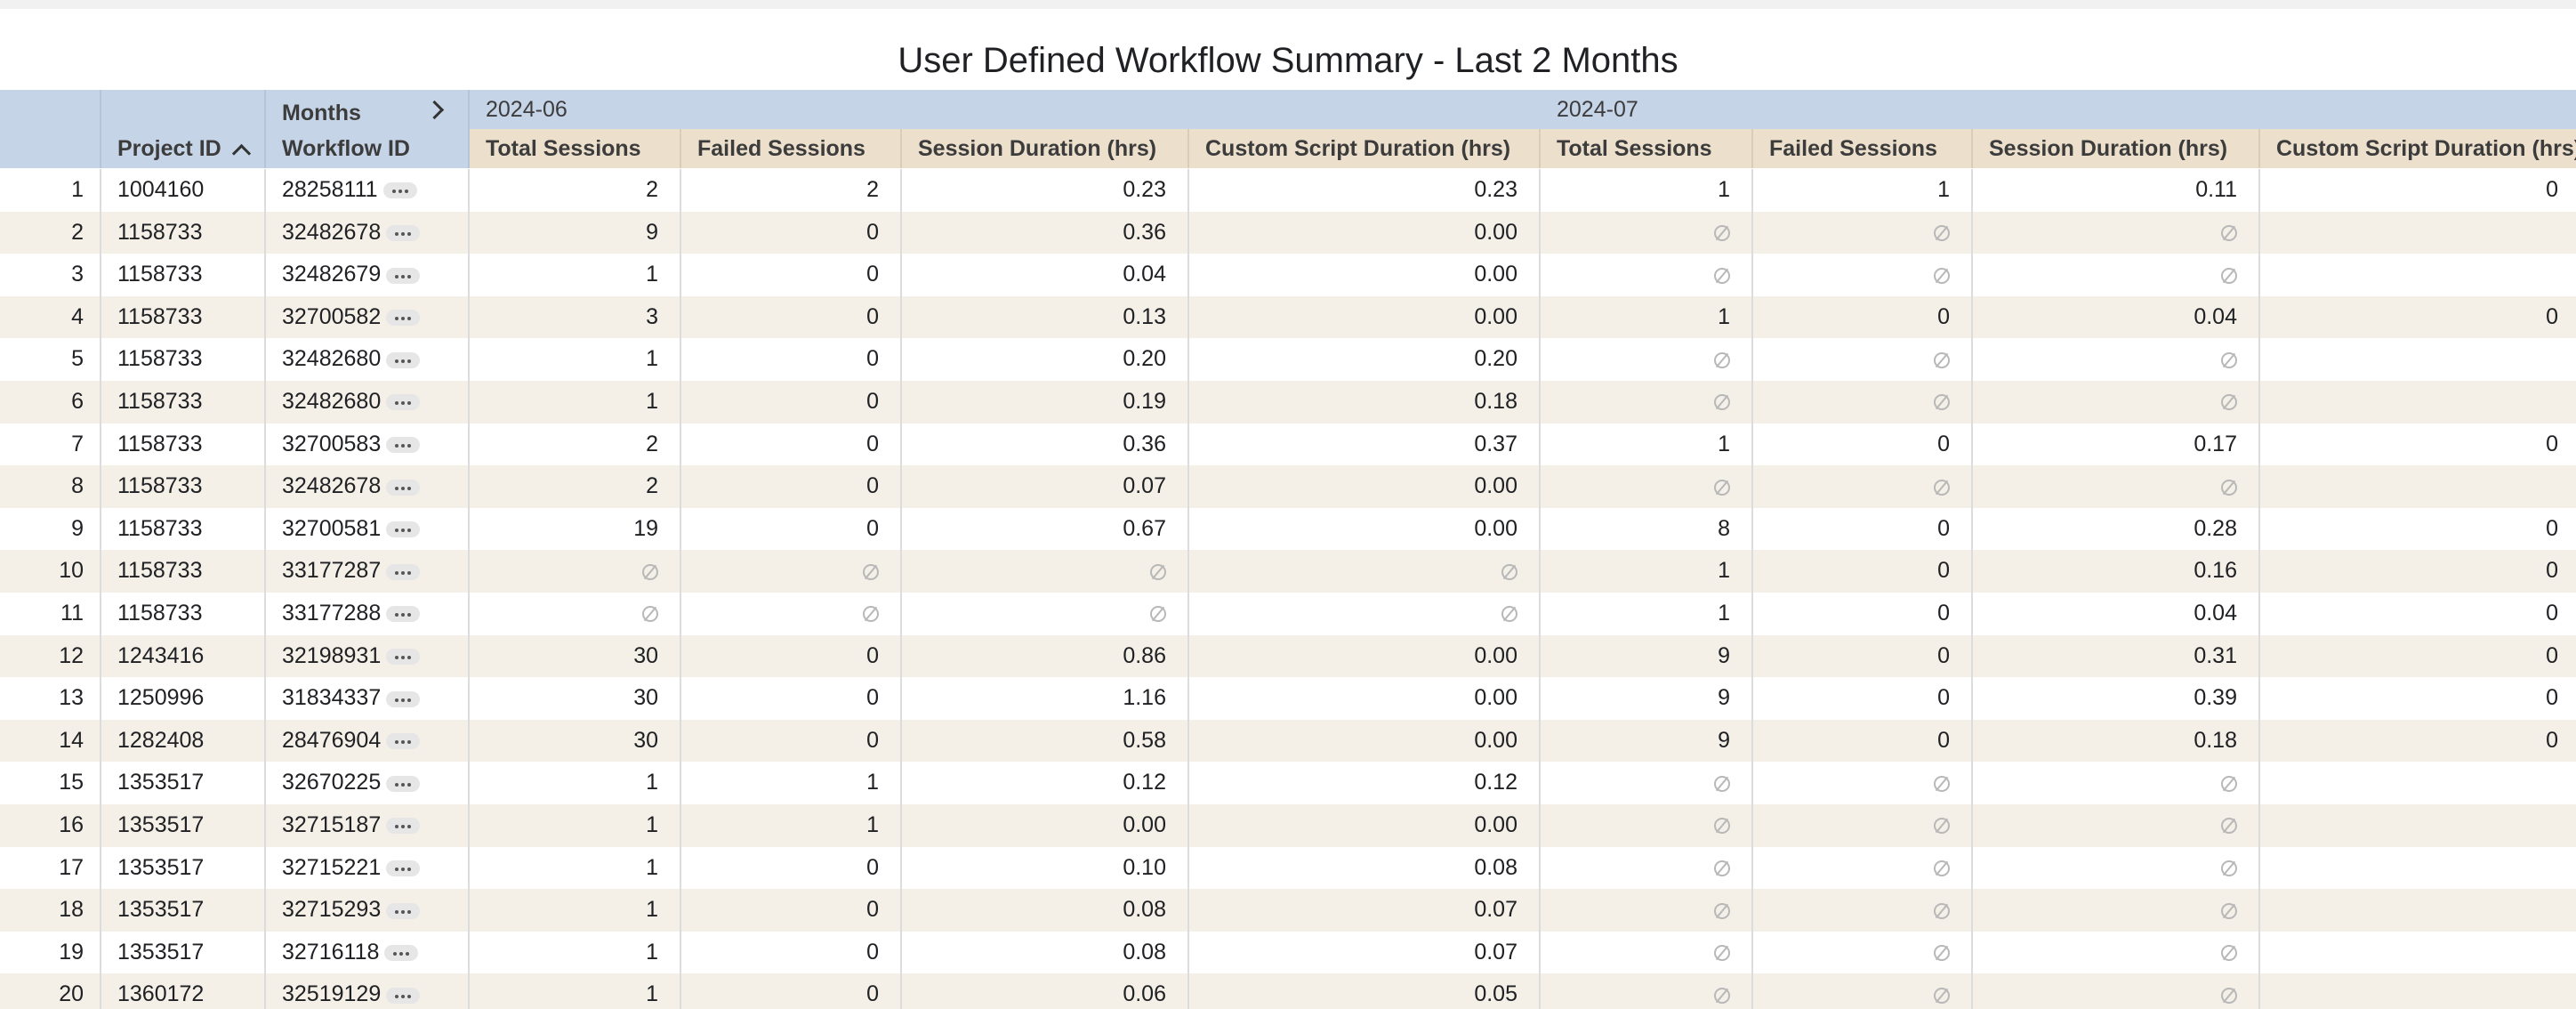 The image size is (2576, 1009). I want to click on cell-text: 11, so click(72, 613).